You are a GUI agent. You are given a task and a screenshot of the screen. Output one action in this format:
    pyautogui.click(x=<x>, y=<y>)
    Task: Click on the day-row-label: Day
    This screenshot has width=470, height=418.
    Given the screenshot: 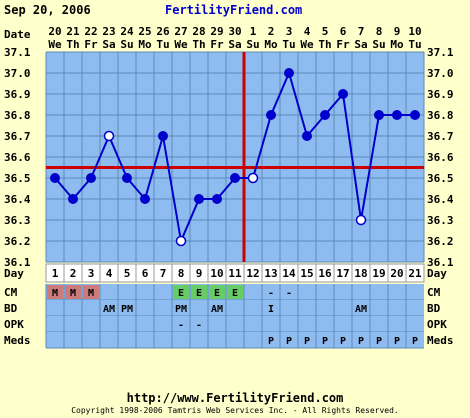 What is the action you would take?
    pyautogui.click(x=14, y=273)
    